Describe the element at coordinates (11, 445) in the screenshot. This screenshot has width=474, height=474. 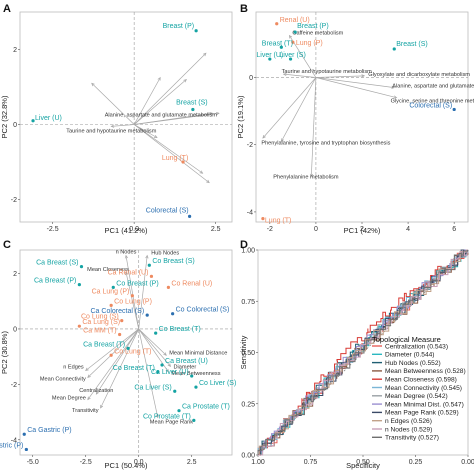
I see `sample-label: Co Gastric (P)` at that location.